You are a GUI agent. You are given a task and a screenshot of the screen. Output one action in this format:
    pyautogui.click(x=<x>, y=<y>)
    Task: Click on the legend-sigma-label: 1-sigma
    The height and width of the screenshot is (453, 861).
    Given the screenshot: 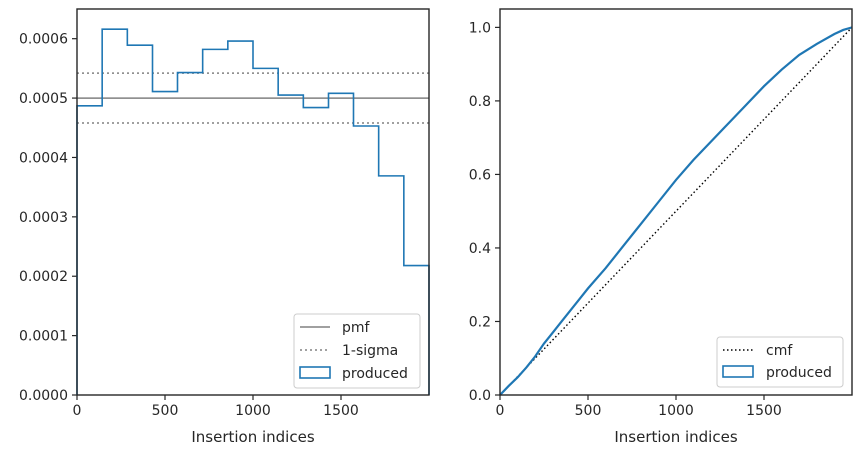 What is the action you would take?
    pyautogui.click(x=370, y=351)
    